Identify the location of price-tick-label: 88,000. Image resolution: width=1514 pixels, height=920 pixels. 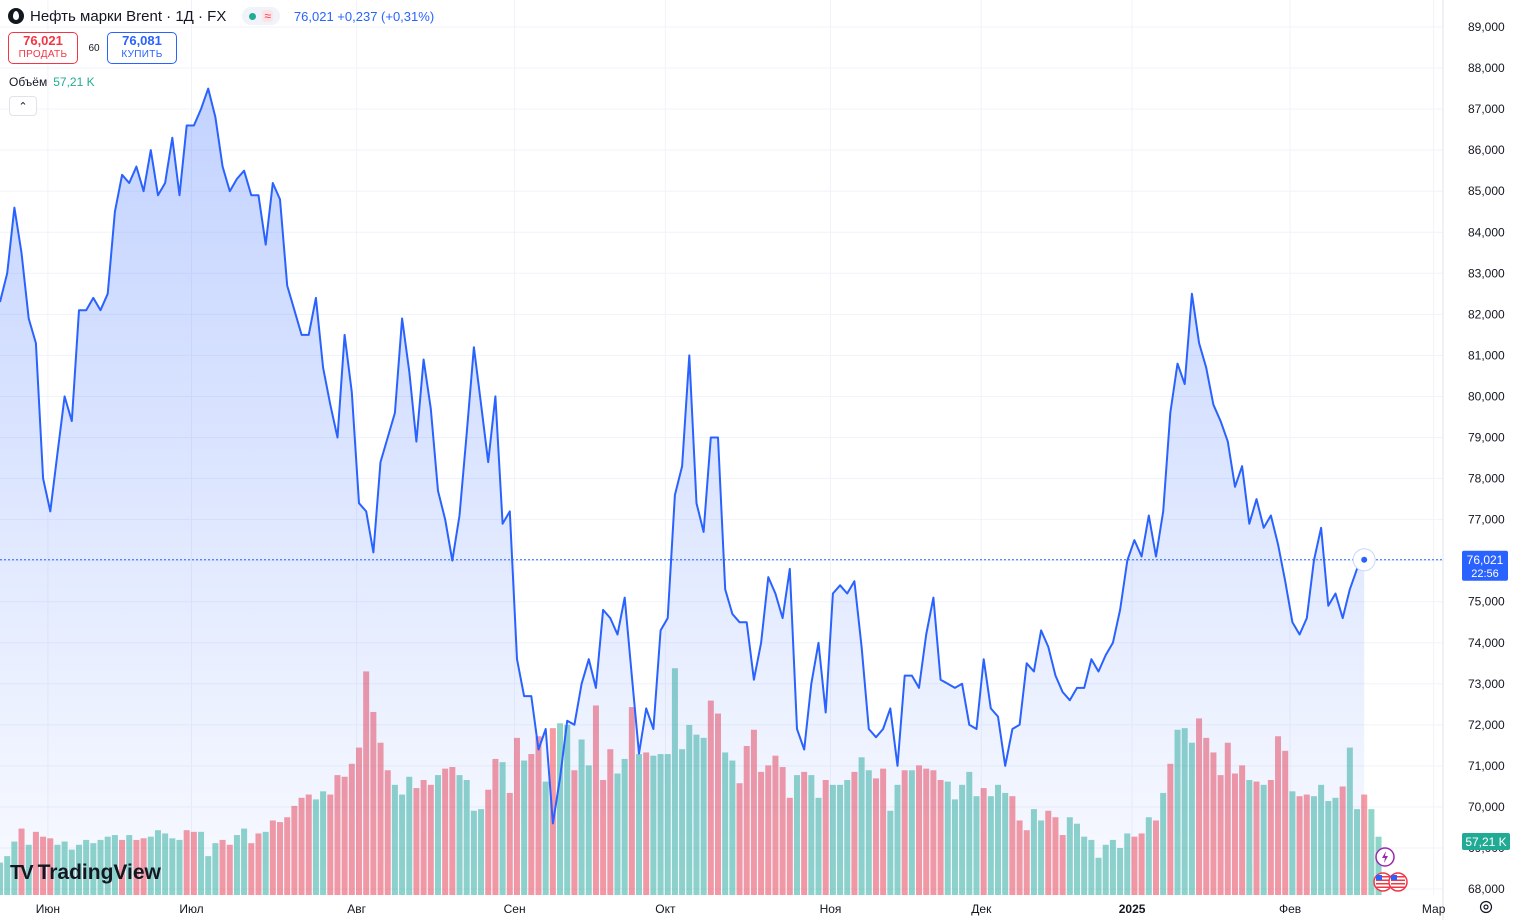
(1486, 68).